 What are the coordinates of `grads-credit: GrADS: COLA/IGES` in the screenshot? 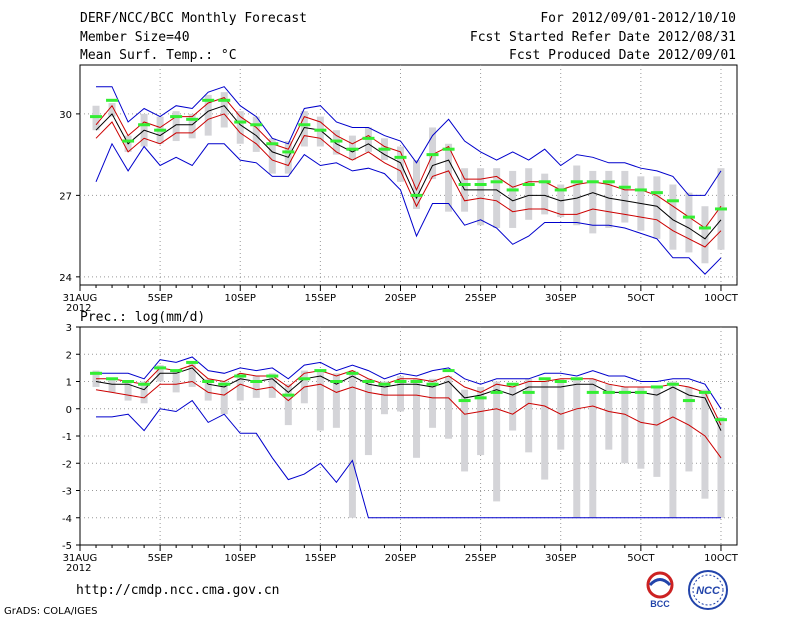 It's located at (51, 611).